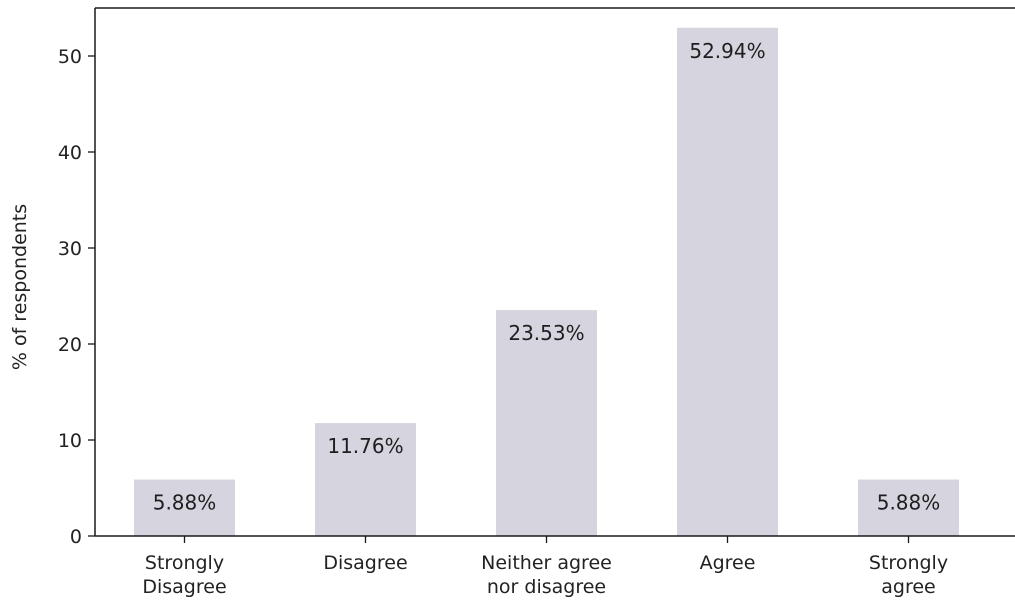 The image size is (1015, 612). Describe the element at coordinates (546, 333) in the screenshot. I see `data-label: 23.53%` at that location.